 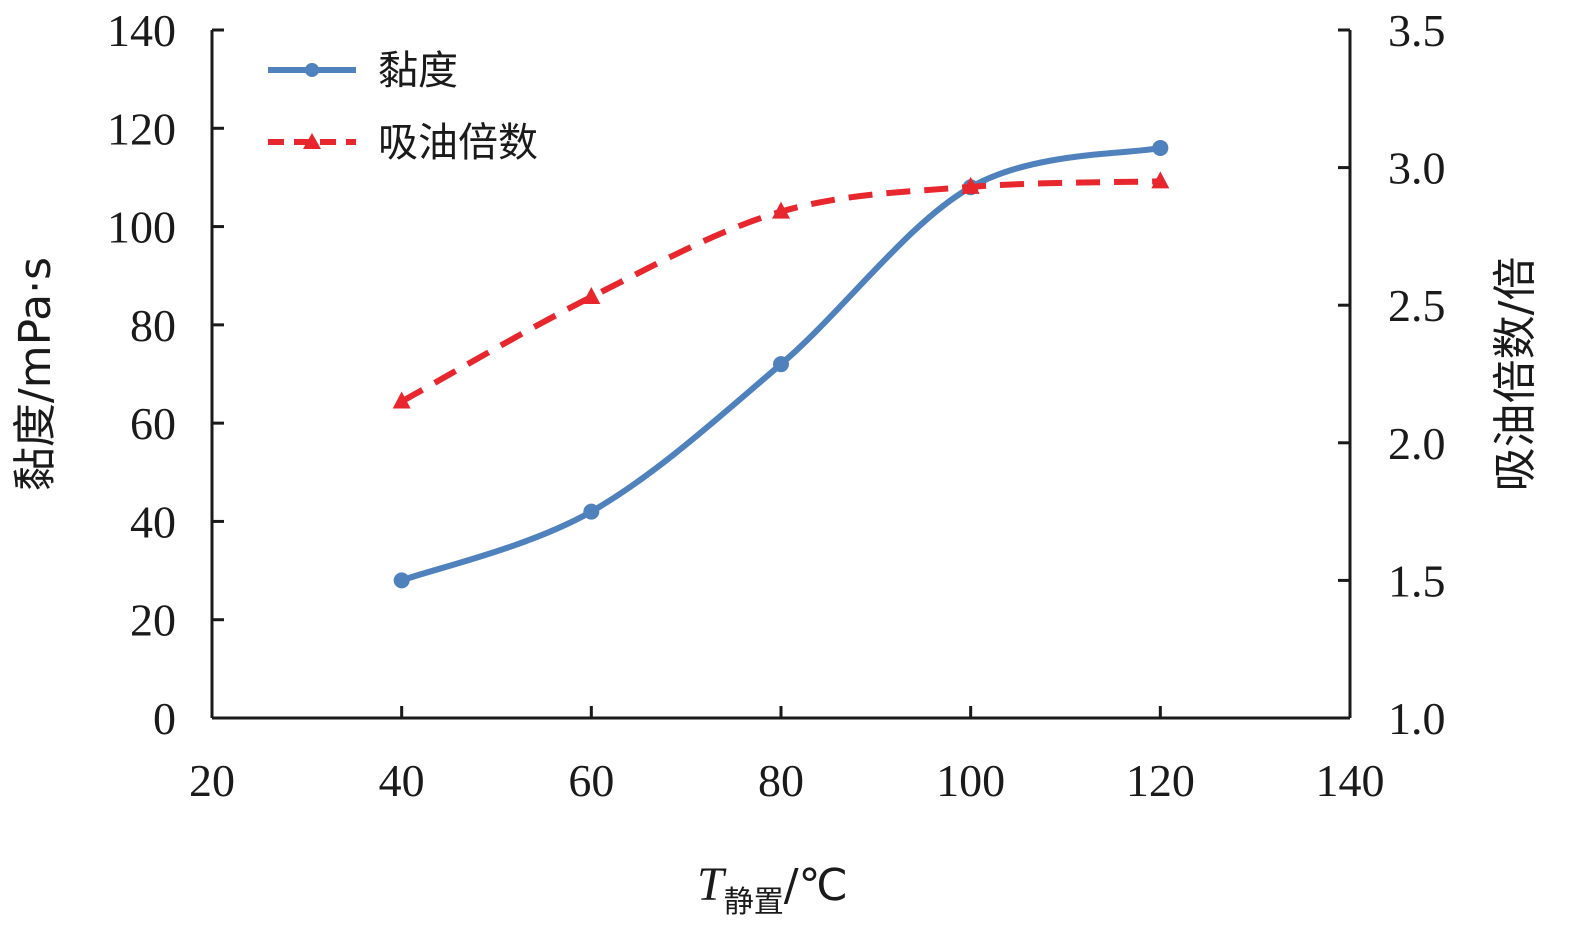 I want to click on legend-label-viscosity: 黏度, so click(x=418, y=71).